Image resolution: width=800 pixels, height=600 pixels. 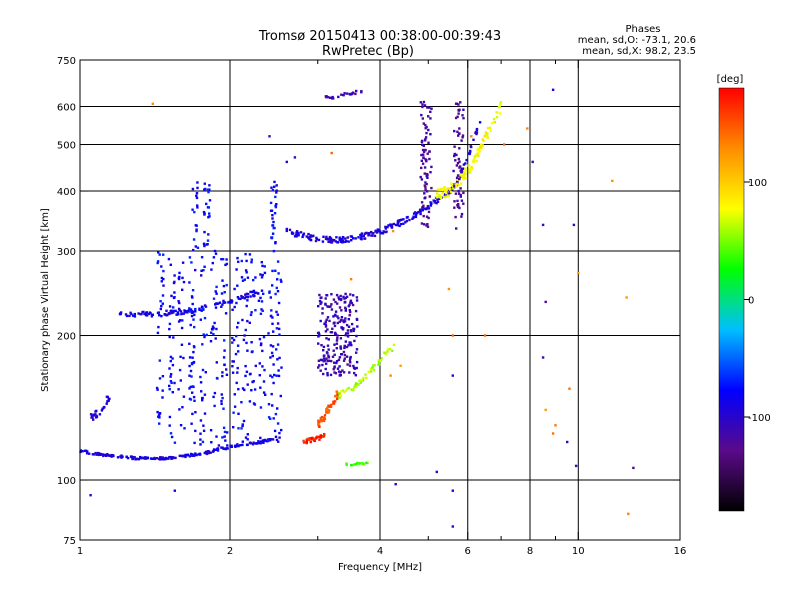 I want to click on x-tick-label: 10, so click(x=578, y=551).